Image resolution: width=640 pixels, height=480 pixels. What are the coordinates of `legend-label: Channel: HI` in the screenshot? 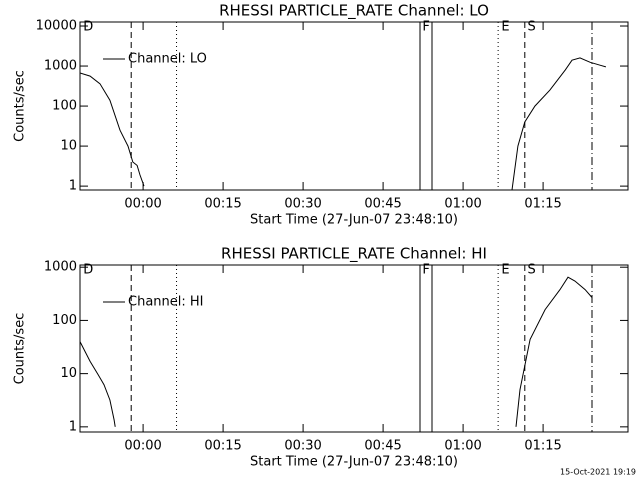 It's located at (166, 302).